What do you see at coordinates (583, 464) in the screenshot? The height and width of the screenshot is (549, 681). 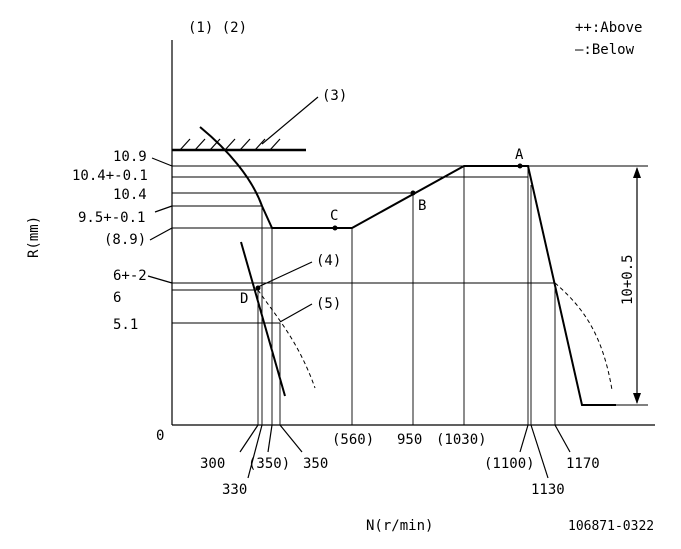 I see `svg-text: 1170` at bounding box center [583, 464].